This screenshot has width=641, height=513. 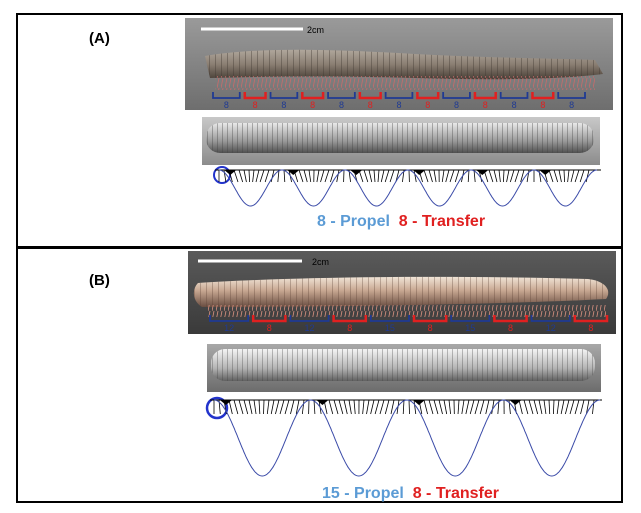 What do you see at coordinates (510, 328) in the screenshot?
I see `panel-b-segment-label-7: 8` at bounding box center [510, 328].